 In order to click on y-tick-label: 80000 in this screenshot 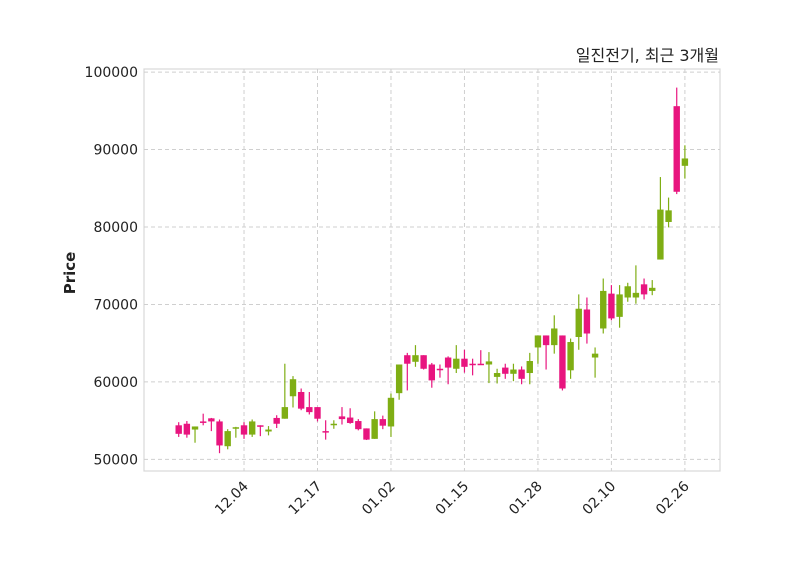, I will do `click(115, 228)`.